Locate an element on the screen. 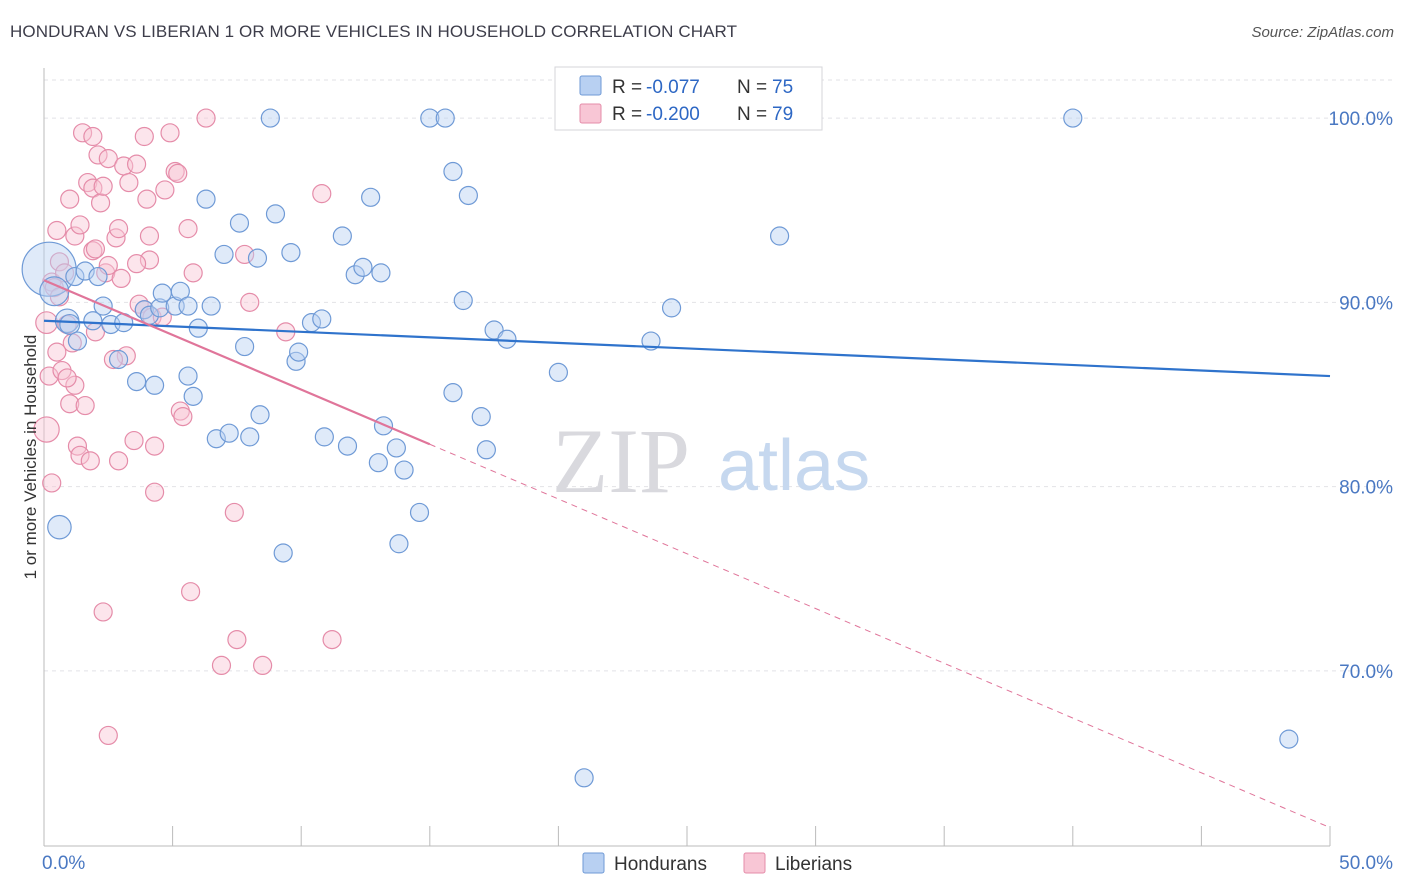  x-tick-label: 50.0% is located at coordinates (1366, 863).